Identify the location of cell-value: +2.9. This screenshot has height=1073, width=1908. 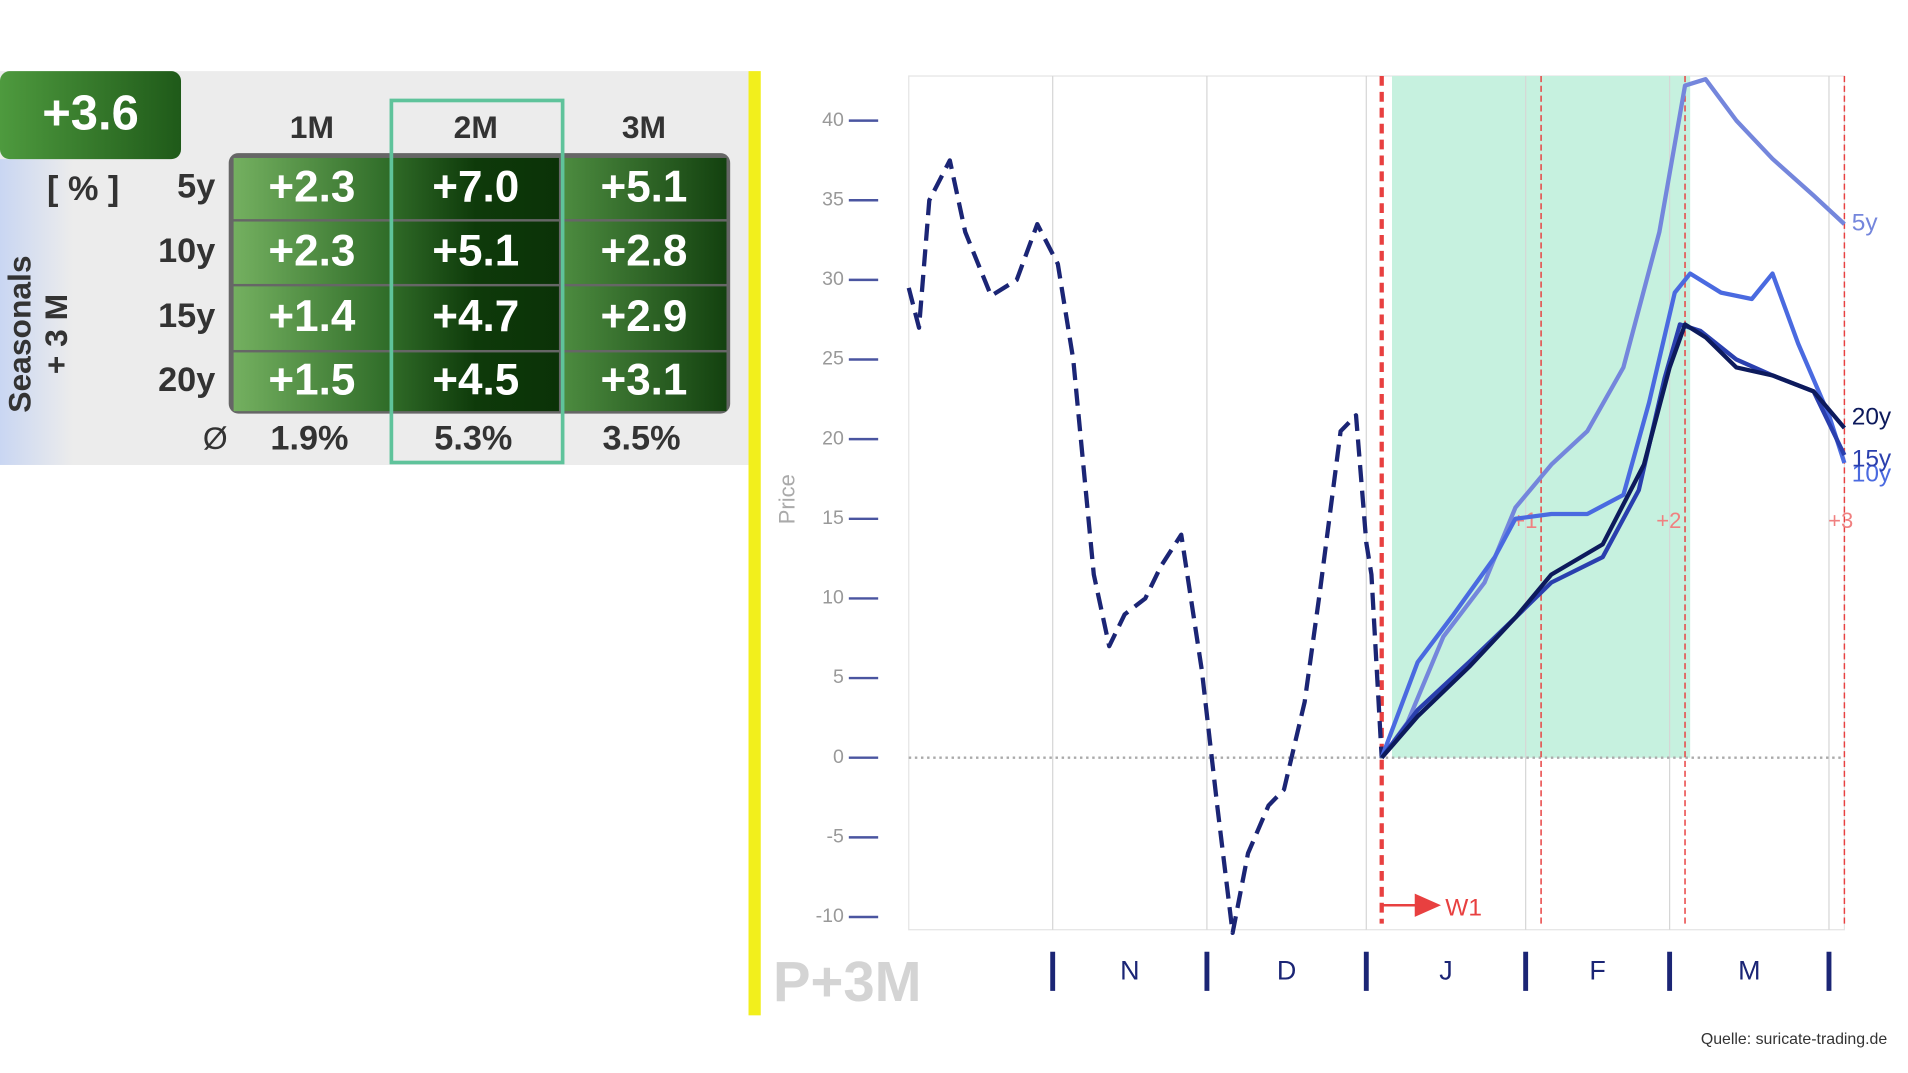
(643, 316).